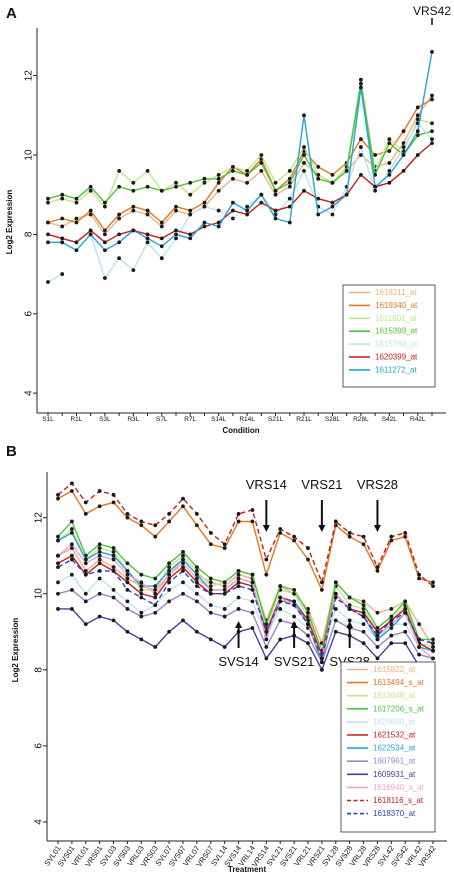 This screenshot has height=875, width=454. What do you see at coordinates (105, 419) in the screenshot?
I see `x-tick-label: S3L` at bounding box center [105, 419].